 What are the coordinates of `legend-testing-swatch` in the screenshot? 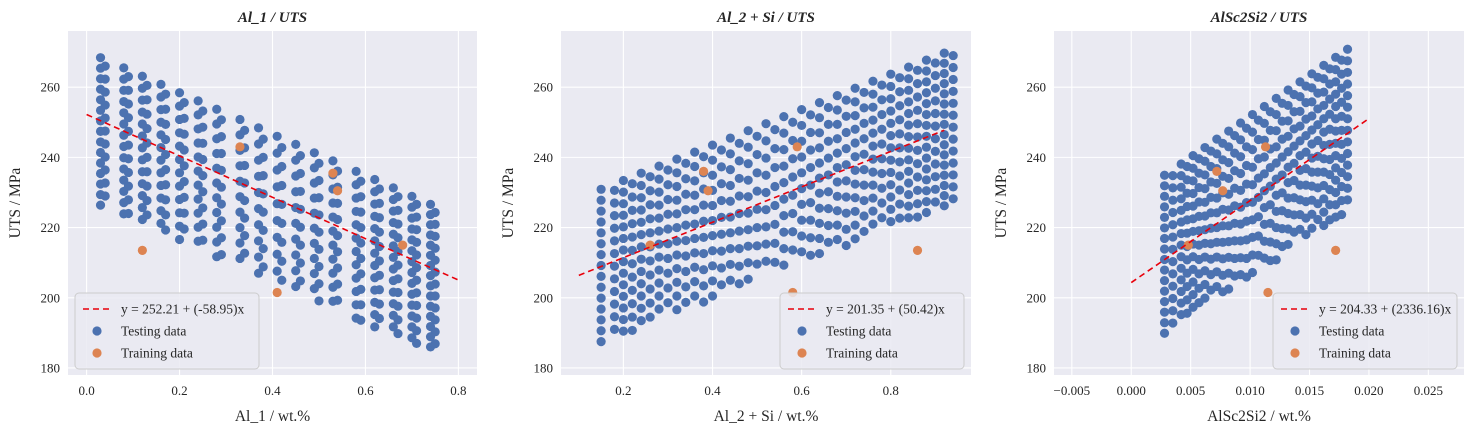 It's located at (1295, 331).